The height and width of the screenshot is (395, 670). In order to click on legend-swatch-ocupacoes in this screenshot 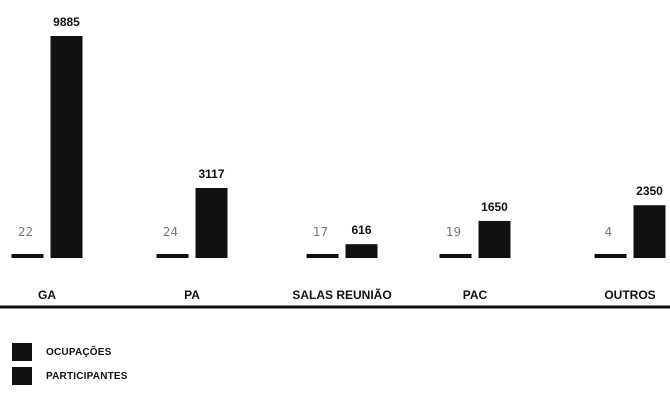, I will do `click(22, 352)`.